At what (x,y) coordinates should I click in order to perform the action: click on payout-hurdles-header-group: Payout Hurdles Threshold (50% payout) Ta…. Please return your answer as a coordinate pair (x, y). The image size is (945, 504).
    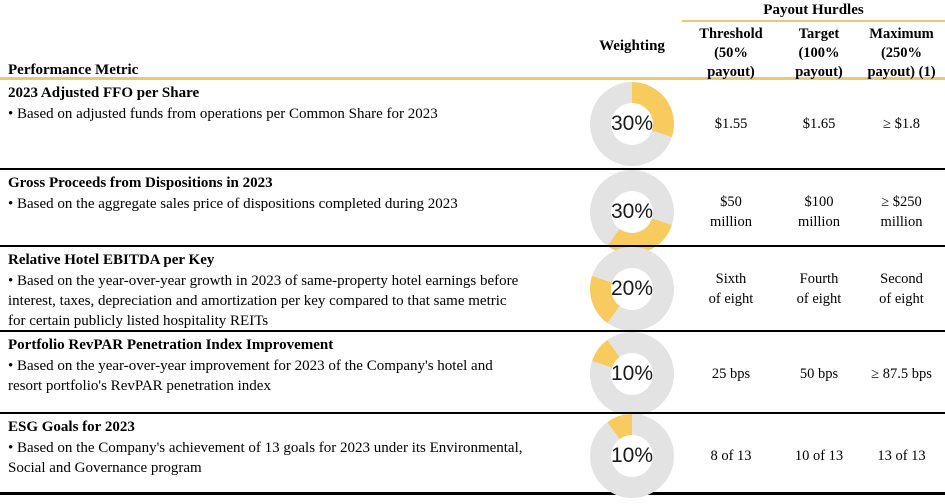
    Looking at the image, I should click on (813, 41).